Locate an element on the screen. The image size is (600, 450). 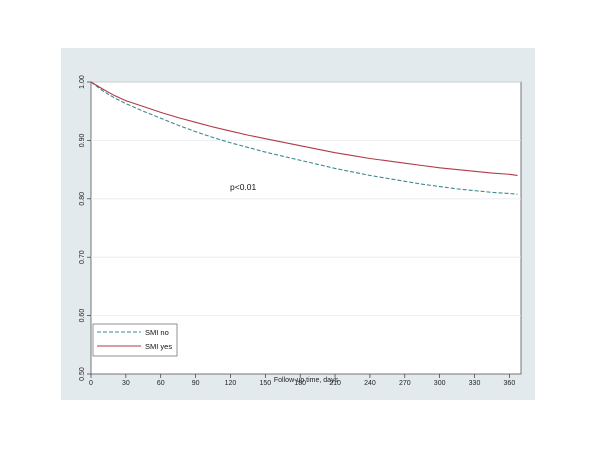
y-tick-label: 0.90 is located at coordinates (82, 140).